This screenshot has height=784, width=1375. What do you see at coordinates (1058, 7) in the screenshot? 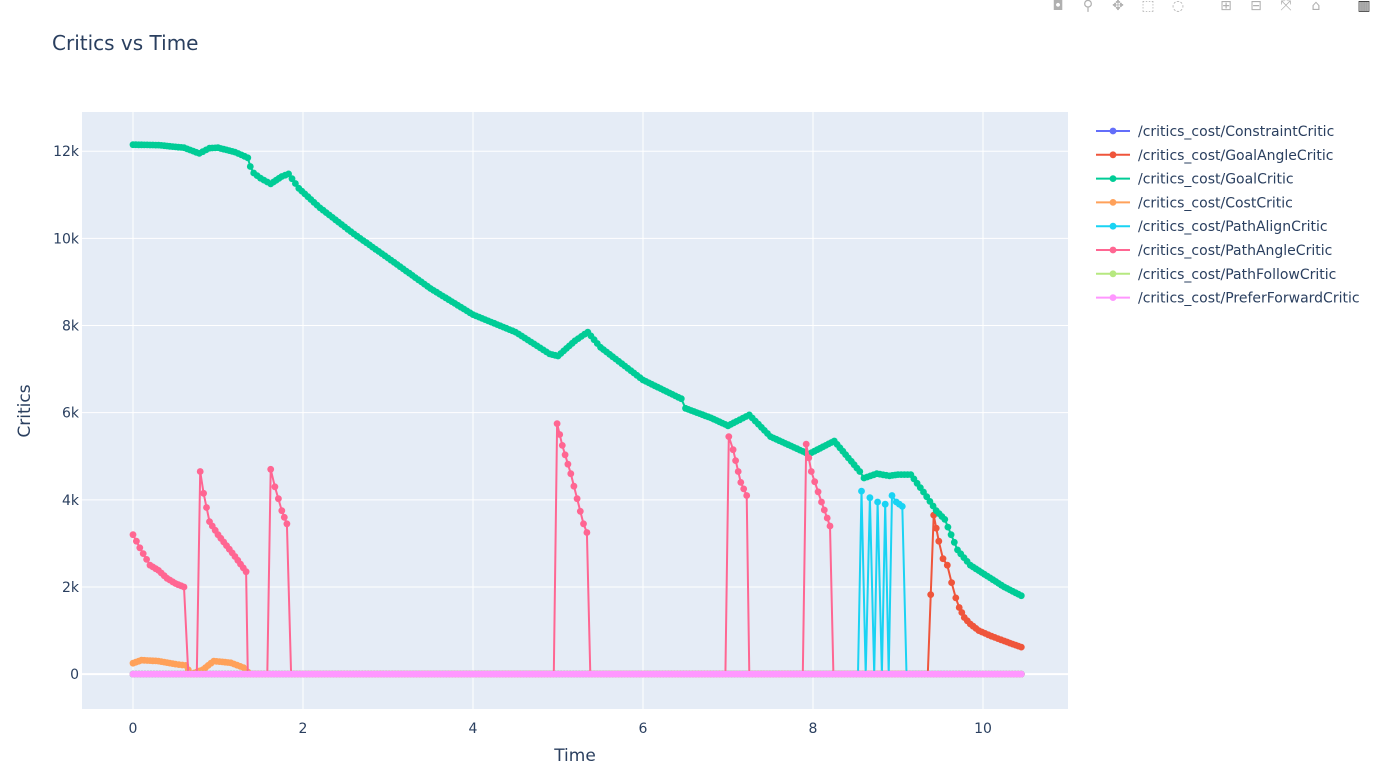
I see `camera-icon: ◘` at bounding box center [1058, 7].